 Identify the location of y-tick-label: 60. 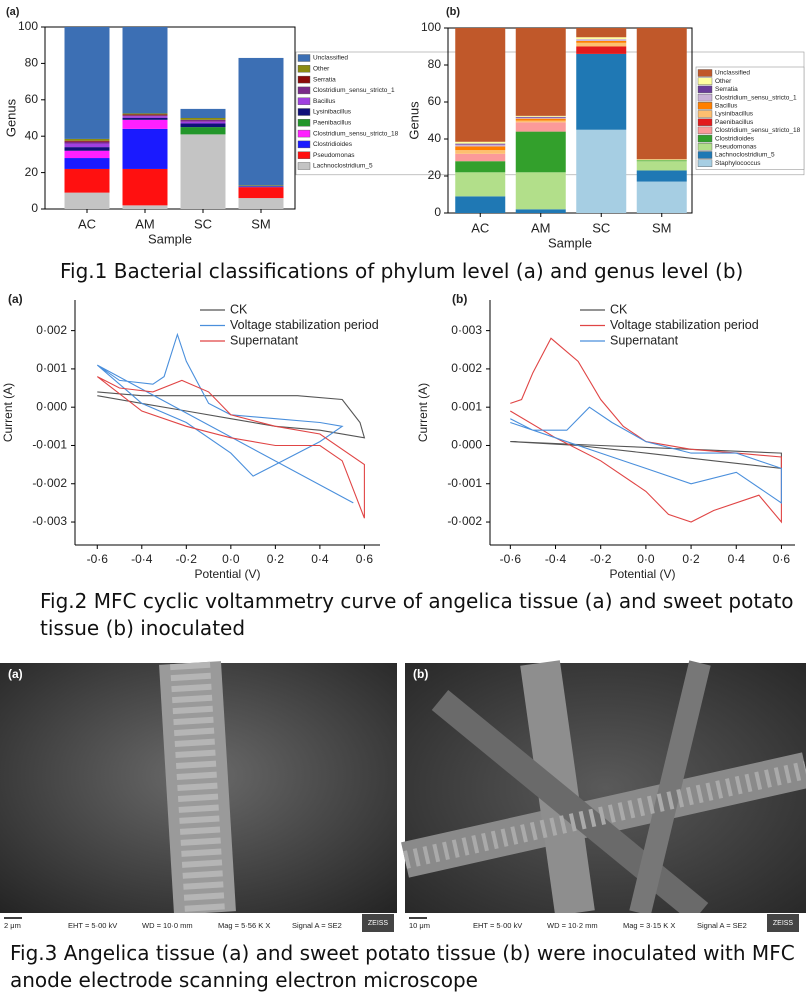
(435, 101).